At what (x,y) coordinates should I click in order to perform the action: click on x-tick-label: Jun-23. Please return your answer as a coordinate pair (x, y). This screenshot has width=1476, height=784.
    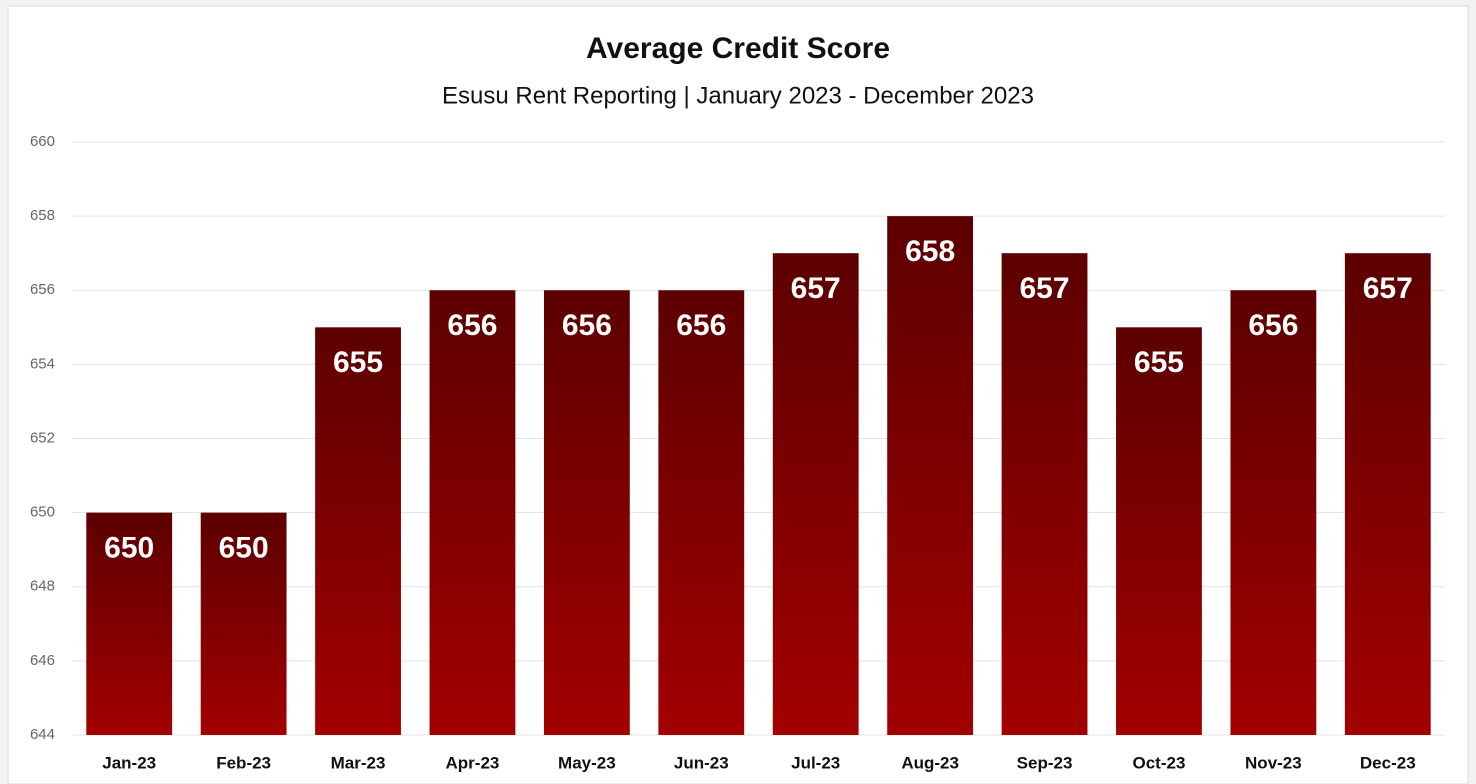
    Looking at the image, I should click on (701, 762).